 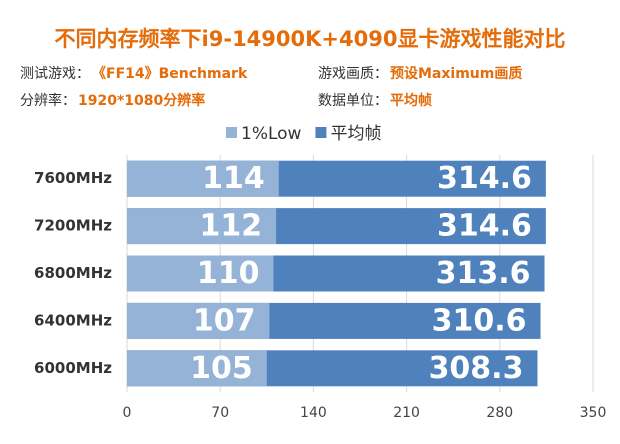 I want to click on x-tick-label: 280, so click(x=499, y=413).